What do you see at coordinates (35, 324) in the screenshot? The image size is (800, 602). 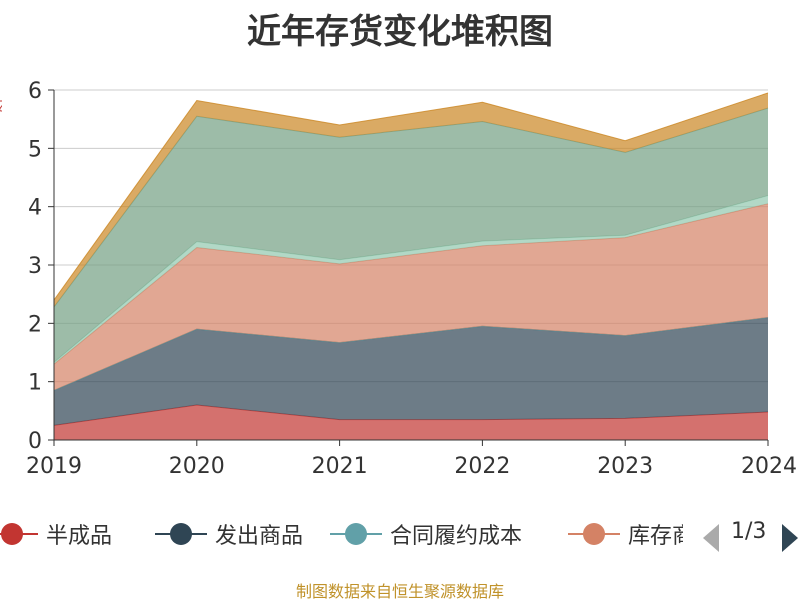 I see `y-tick-label: 2` at bounding box center [35, 324].